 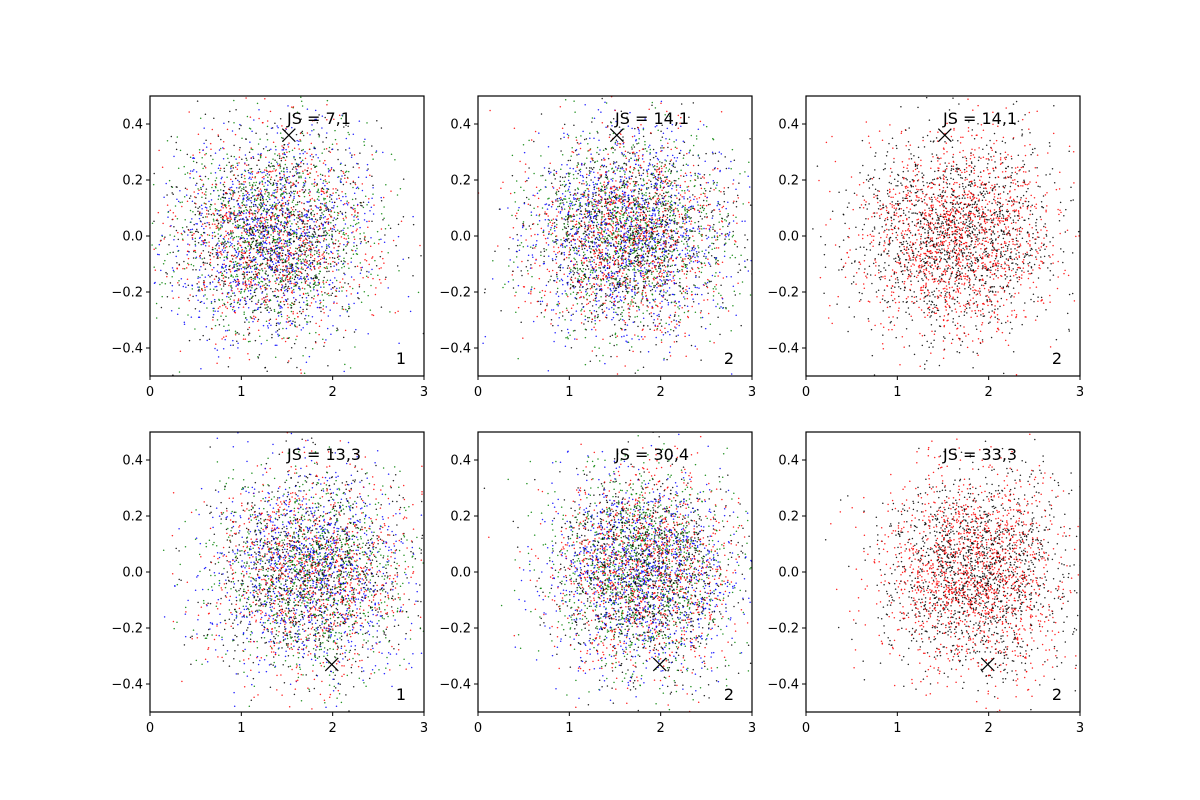 I want to click on panel-number: 1, so click(x=401, y=358).